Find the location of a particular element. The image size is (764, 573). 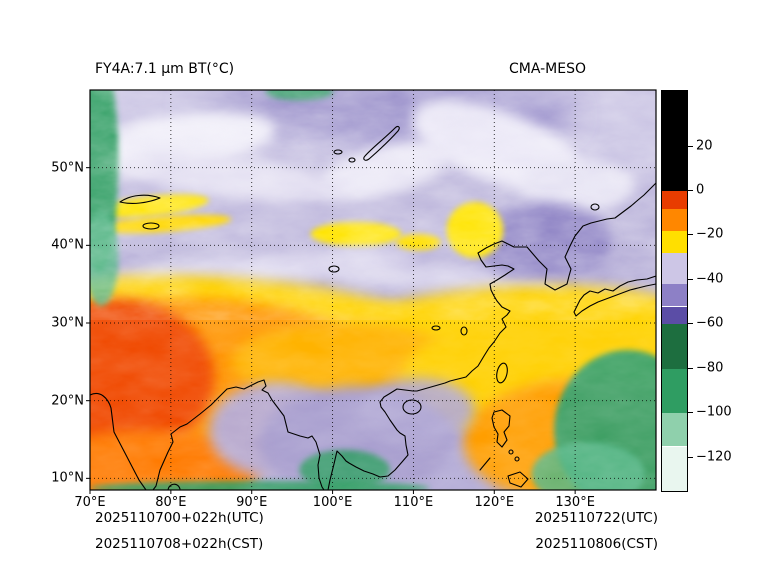

colorbar-tick-label: 0 is located at coordinates (700, 190).